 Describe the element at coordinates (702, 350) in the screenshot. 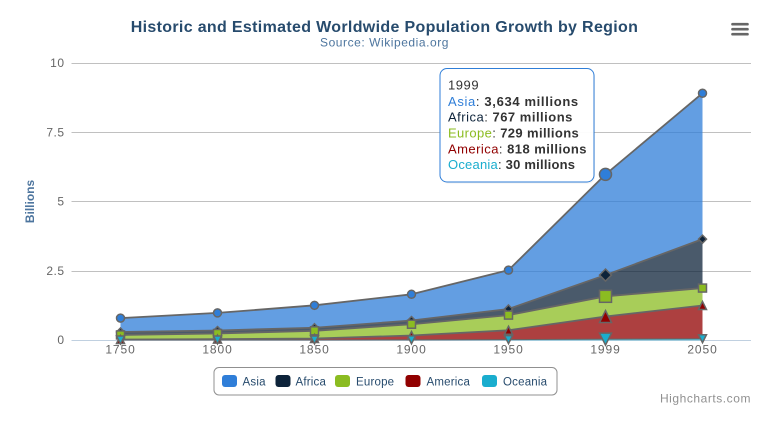

I see `svg-text: 2050` at that location.